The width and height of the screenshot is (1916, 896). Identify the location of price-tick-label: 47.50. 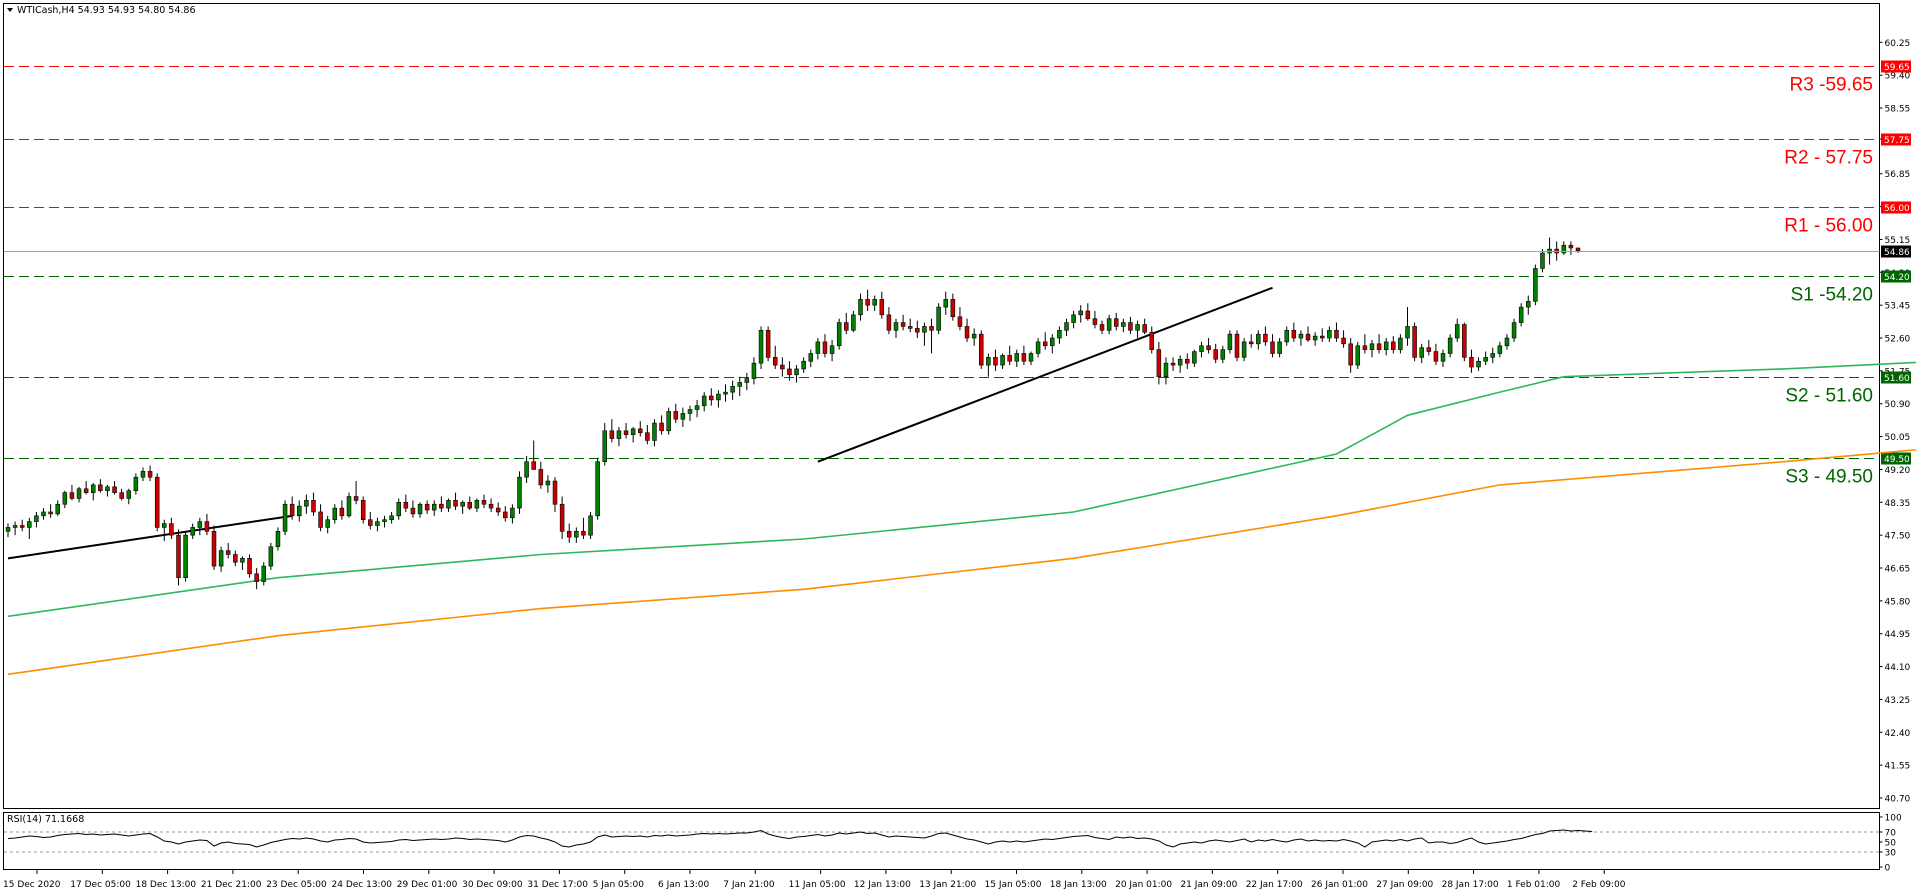
(1898, 537).